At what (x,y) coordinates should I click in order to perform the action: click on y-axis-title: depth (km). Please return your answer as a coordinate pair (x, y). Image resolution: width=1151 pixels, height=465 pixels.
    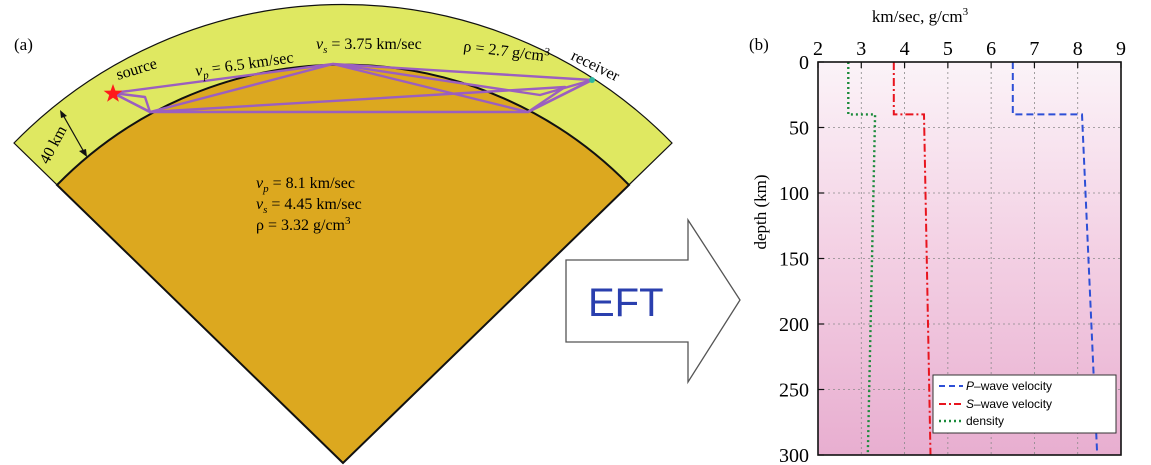
    Looking at the image, I should click on (760, 211).